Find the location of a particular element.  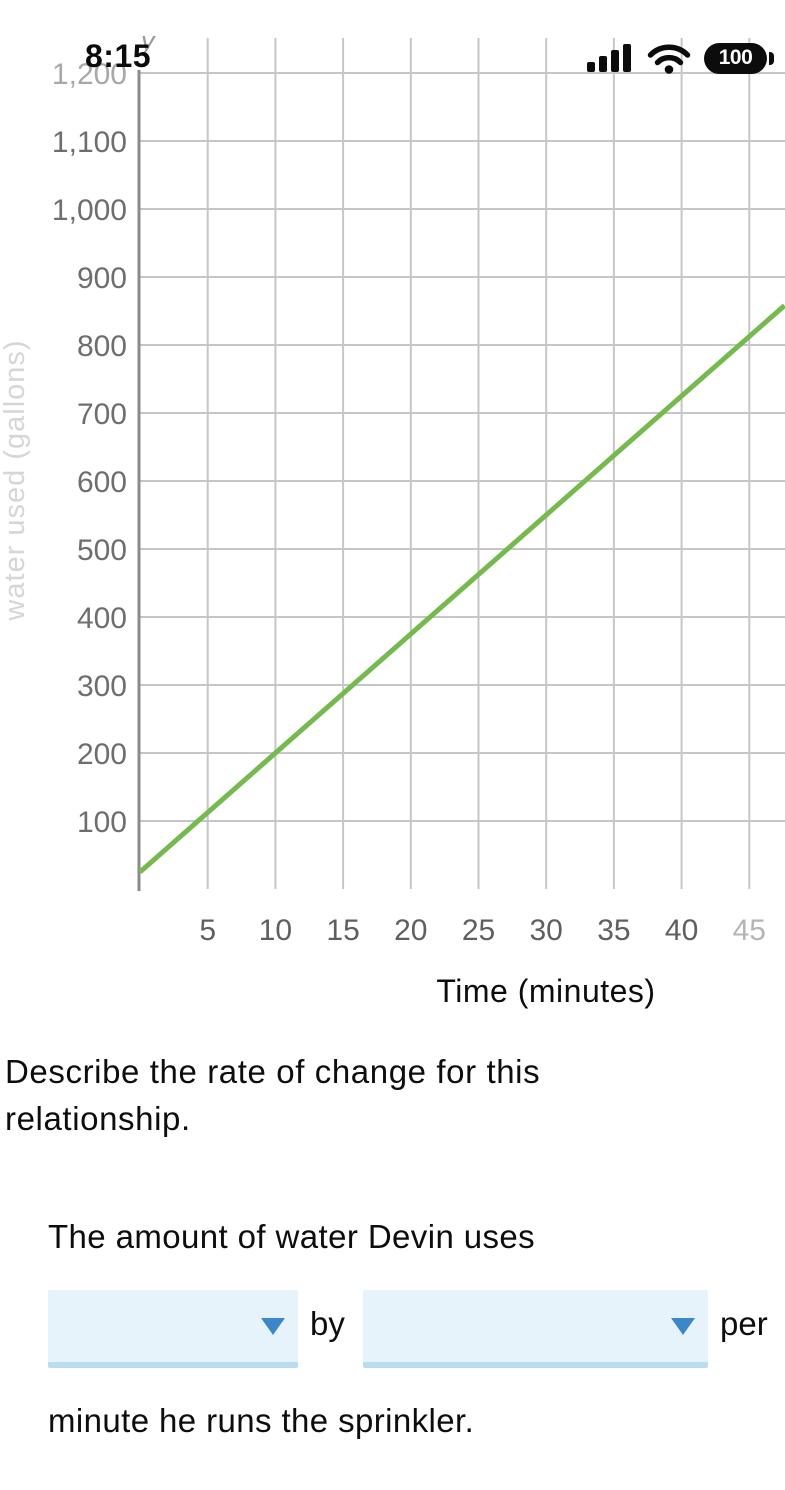

x-tick-label: 5 is located at coordinates (207, 930).